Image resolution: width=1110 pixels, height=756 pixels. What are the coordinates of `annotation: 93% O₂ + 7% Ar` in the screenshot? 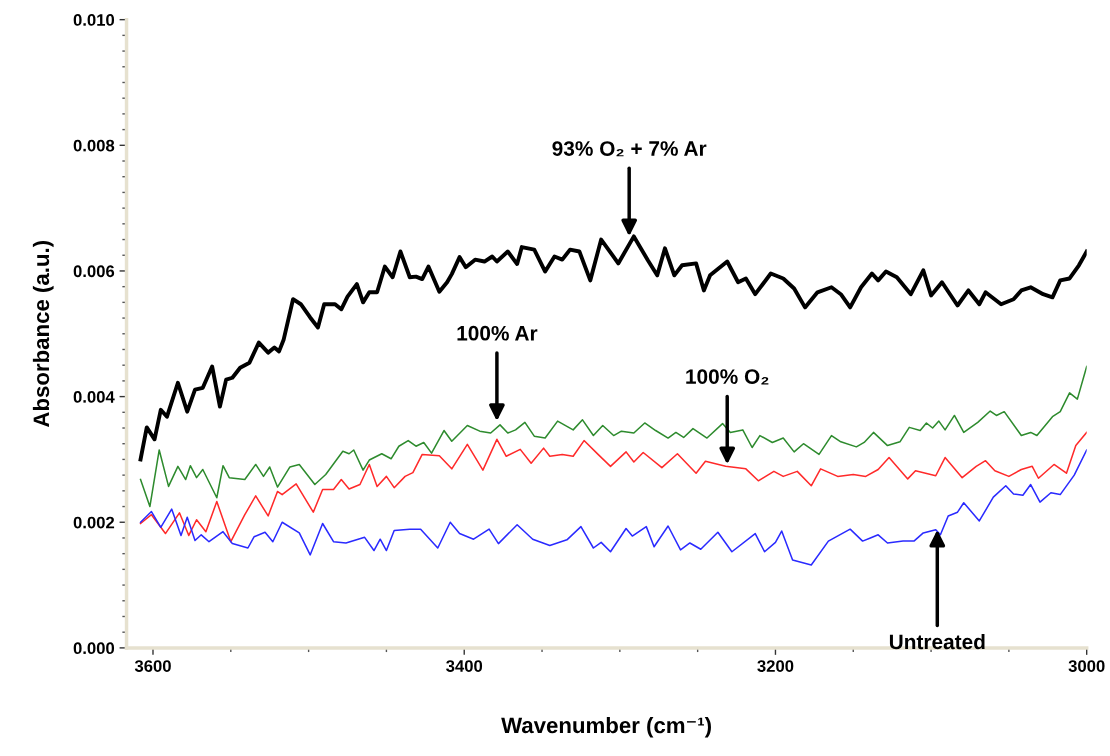 It's located at (629, 149).